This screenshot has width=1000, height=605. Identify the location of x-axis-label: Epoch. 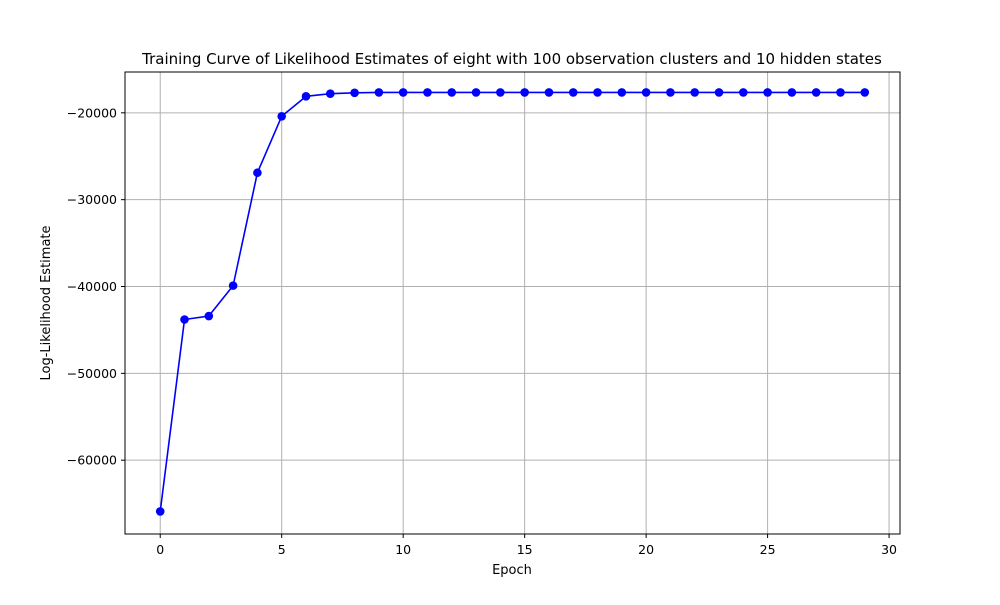
(512, 570).